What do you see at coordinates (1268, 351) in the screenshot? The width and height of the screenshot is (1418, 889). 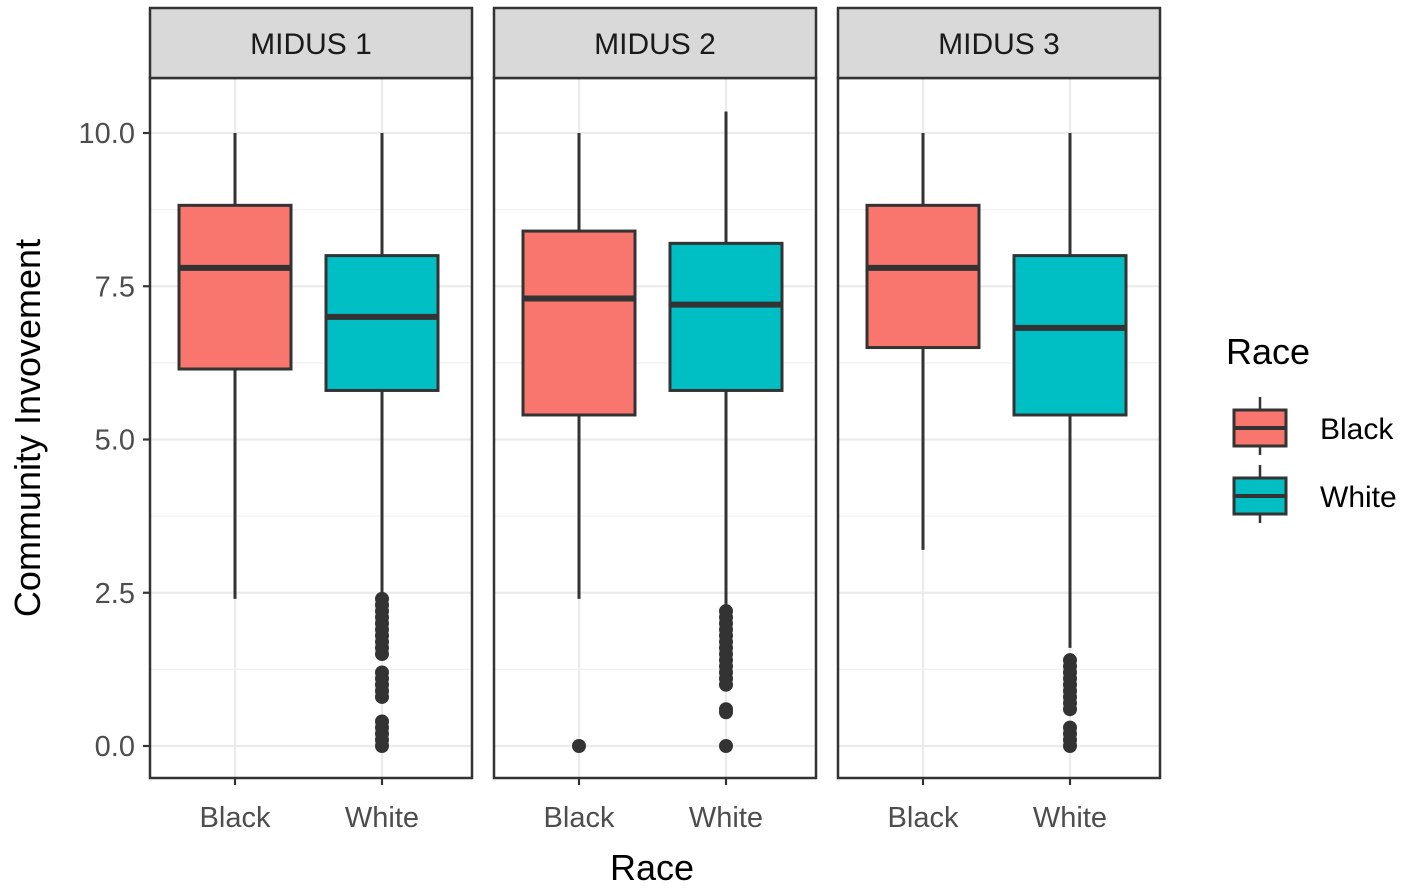 I see `legend-title: Race` at bounding box center [1268, 351].